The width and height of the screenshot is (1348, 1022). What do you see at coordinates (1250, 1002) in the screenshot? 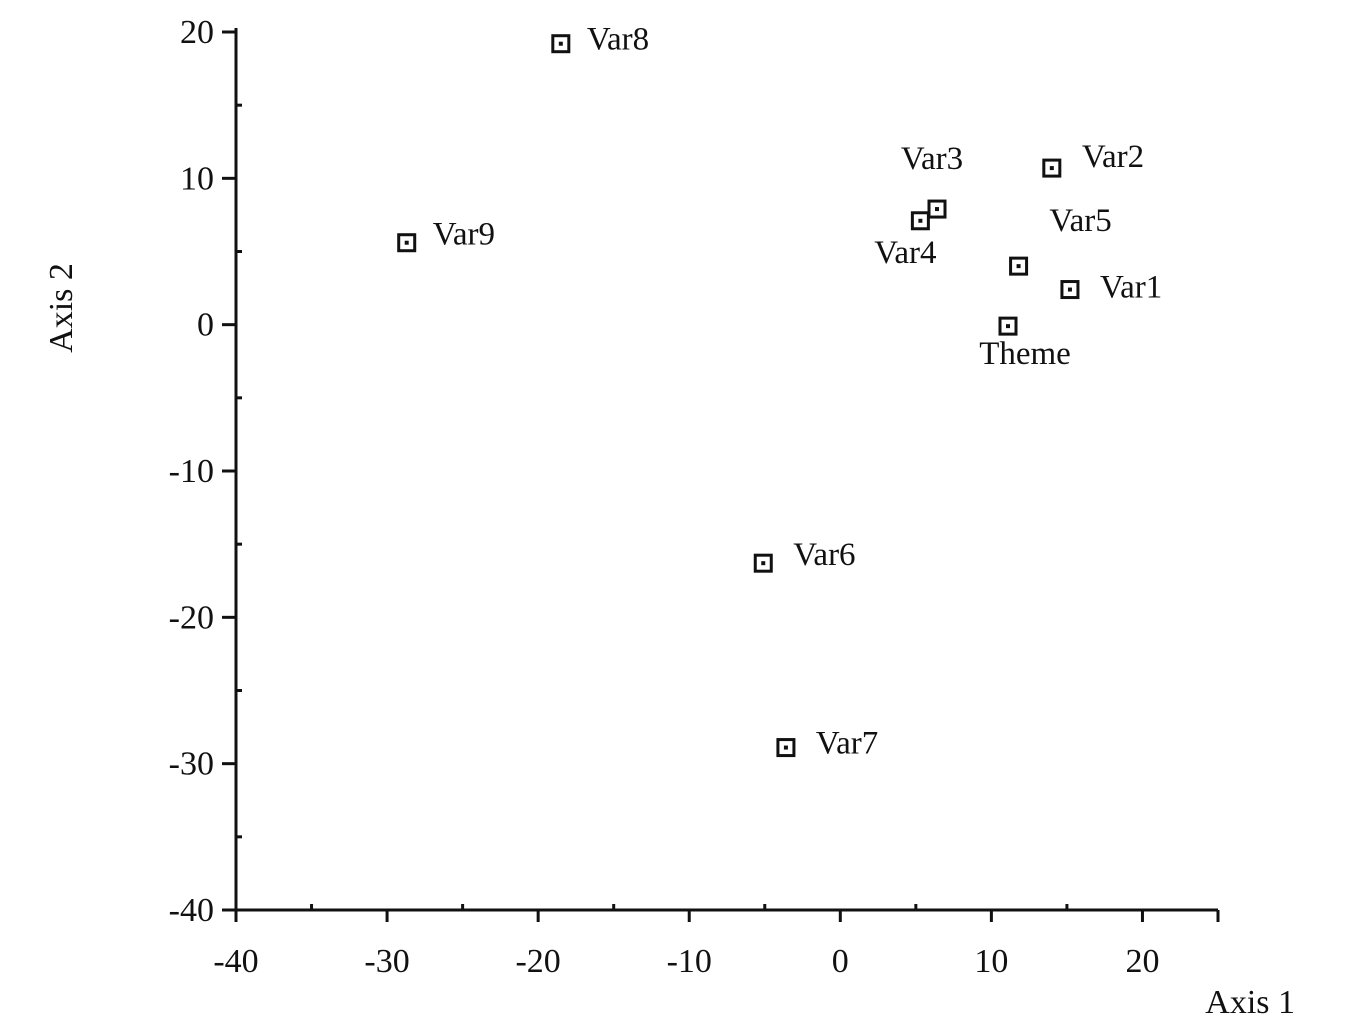
I see `x-axis-title: Axis 1` at bounding box center [1250, 1002].